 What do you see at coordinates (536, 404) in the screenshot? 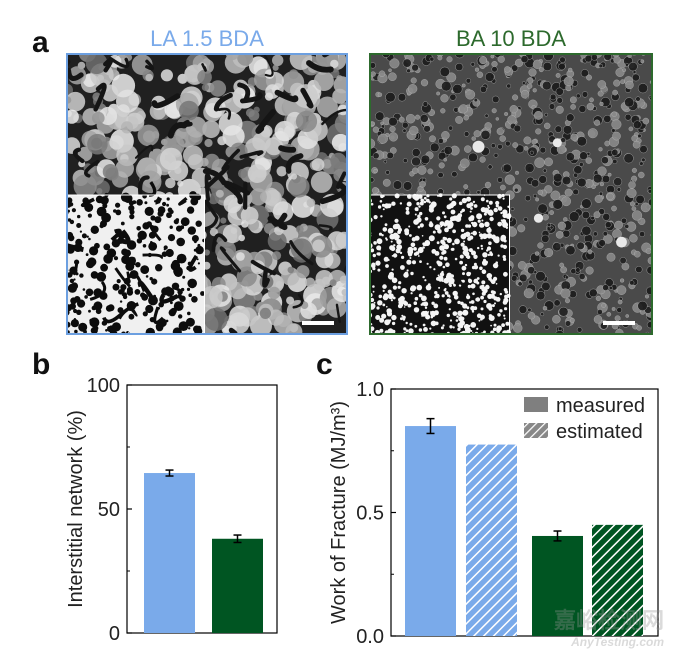
I see `legend-swatch-measured` at bounding box center [536, 404].